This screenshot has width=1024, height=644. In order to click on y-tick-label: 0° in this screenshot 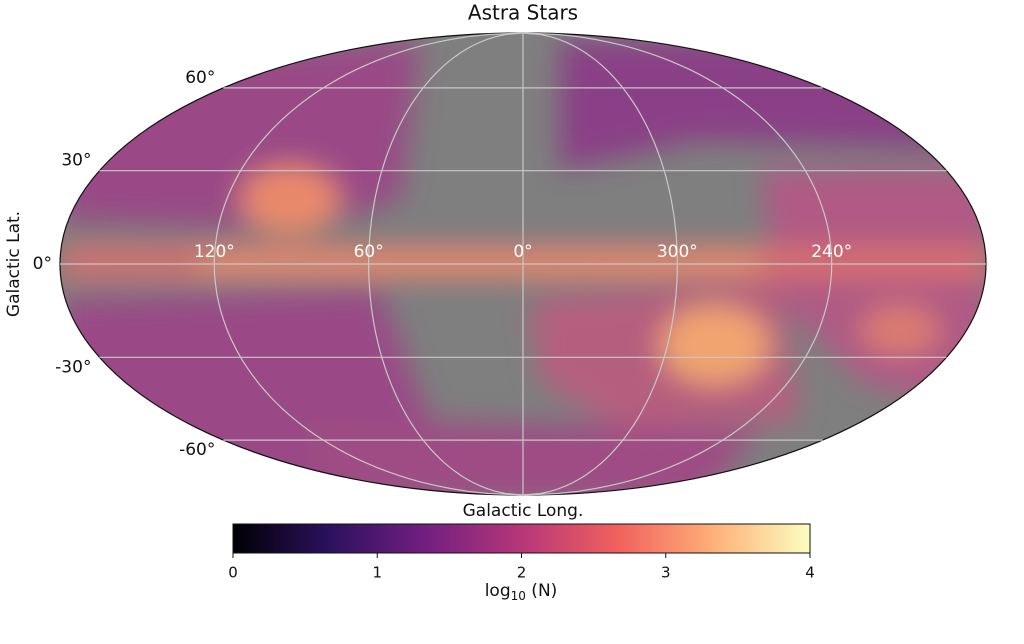, I will do `click(42, 264)`.